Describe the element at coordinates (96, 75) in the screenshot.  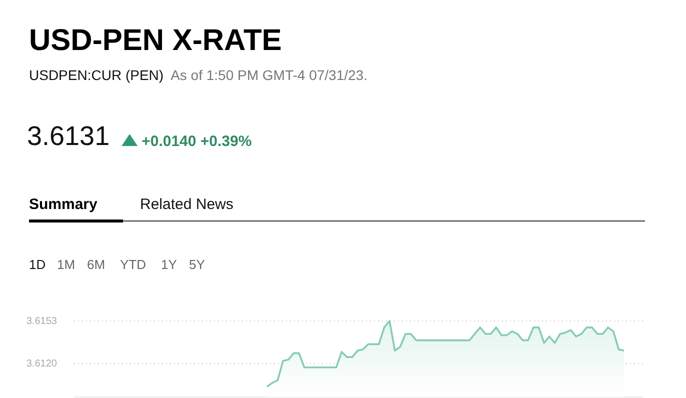
I see `text: USDPEN:CUR (PEN)` at that location.